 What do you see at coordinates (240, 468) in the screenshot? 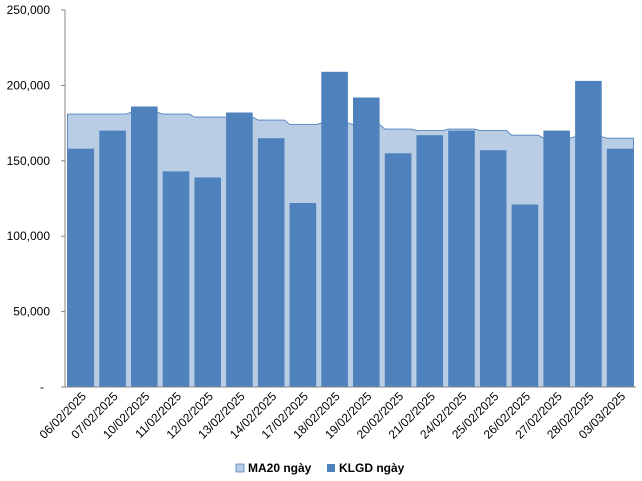
I see `legend-swatch-ma20` at bounding box center [240, 468].